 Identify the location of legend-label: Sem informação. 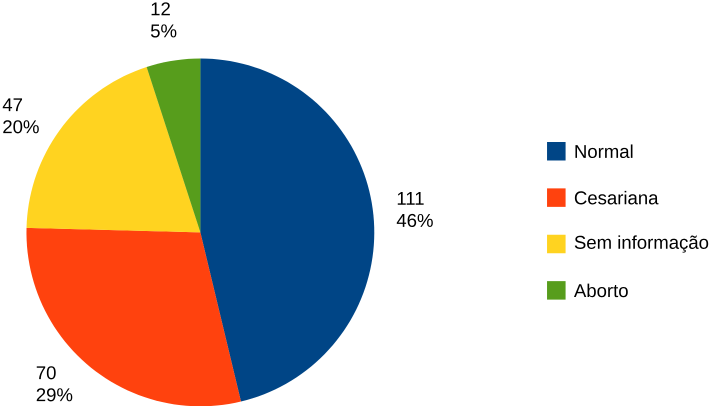
(641, 244).